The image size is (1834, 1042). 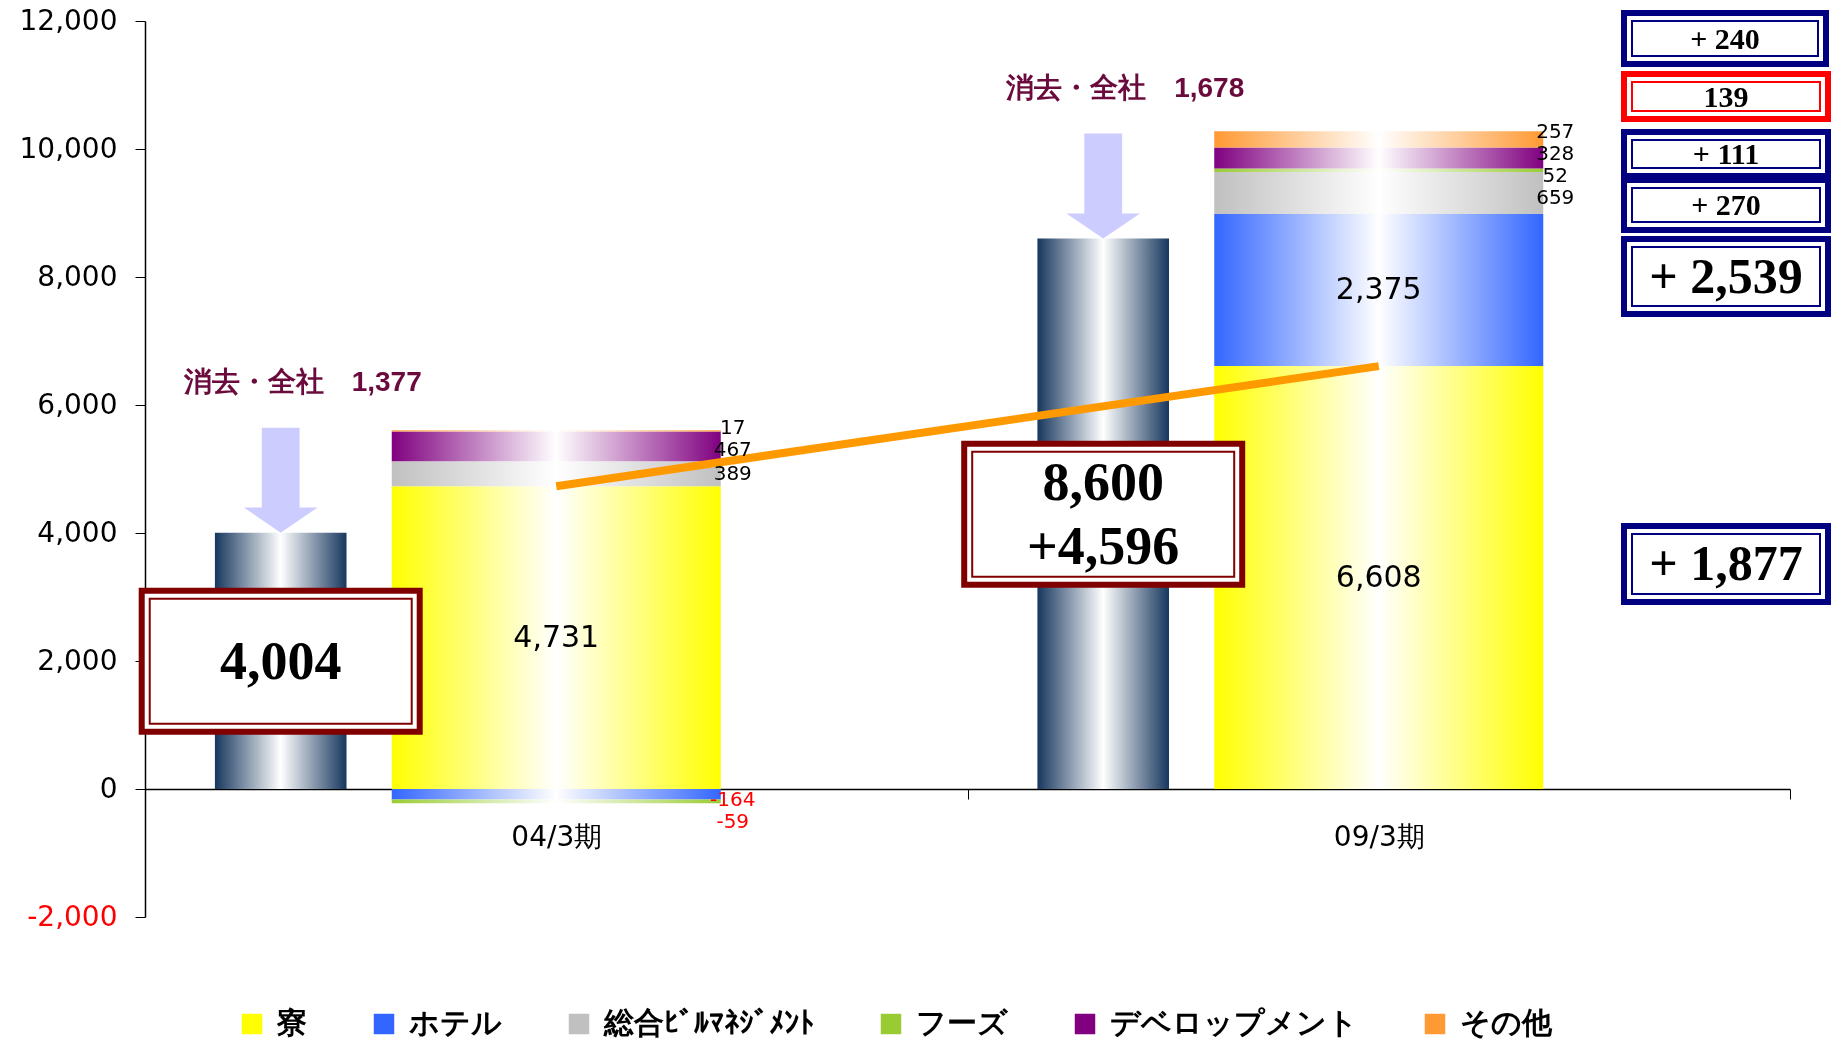 I want to click on annotation: + 270, so click(x=1726, y=204).